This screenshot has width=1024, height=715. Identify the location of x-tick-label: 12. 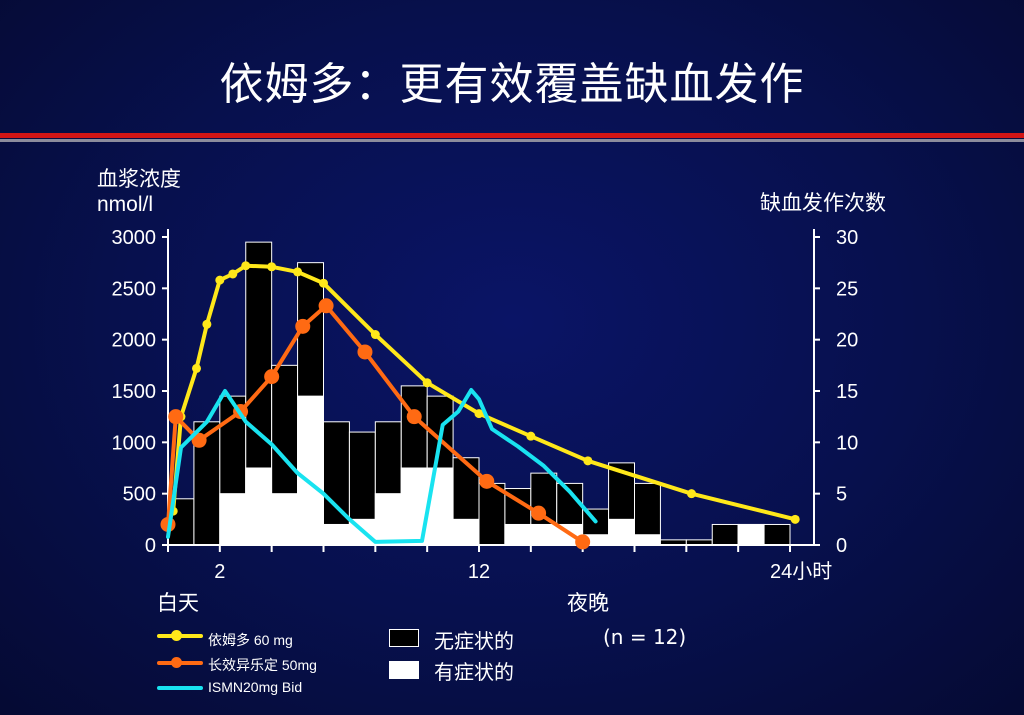
(479, 572).